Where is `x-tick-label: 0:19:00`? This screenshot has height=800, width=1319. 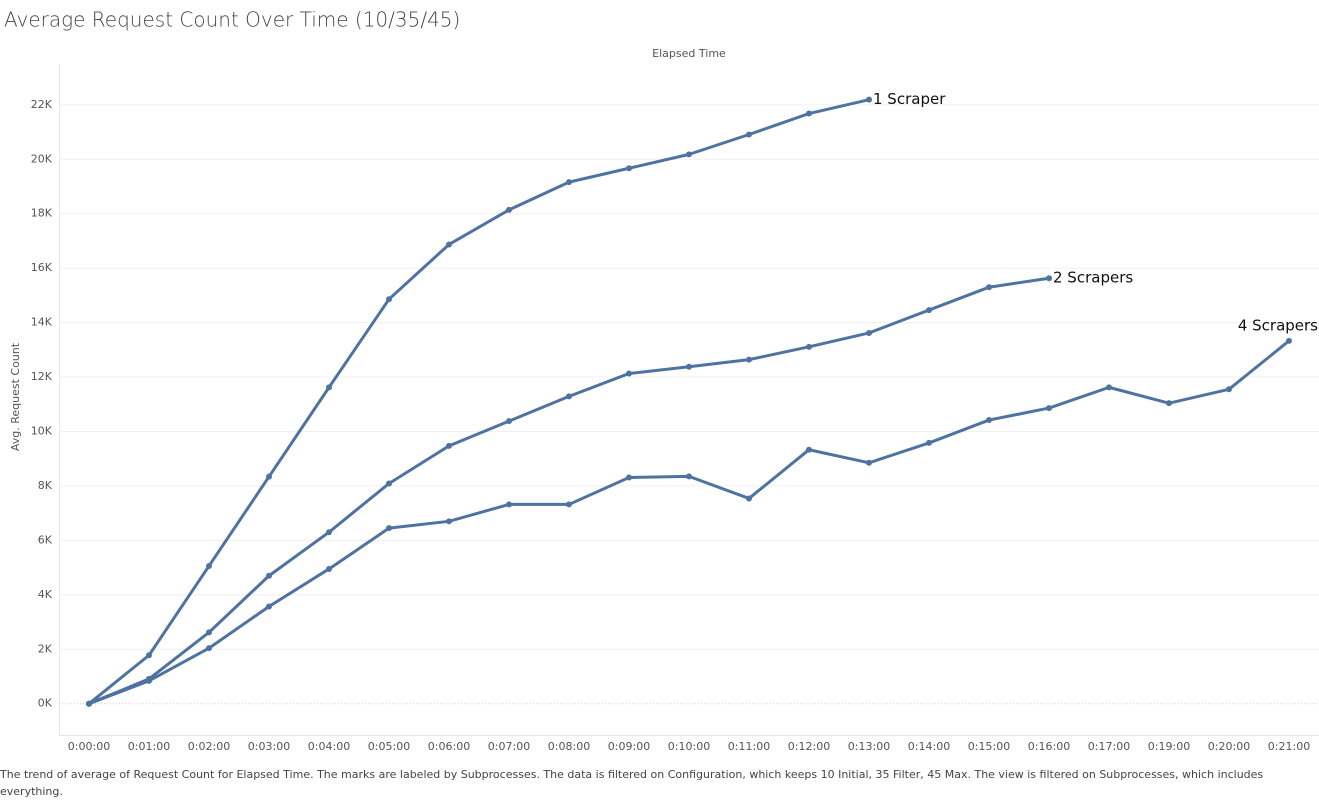 x-tick-label: 0:19:00 is located at coordinates (1169, 746).